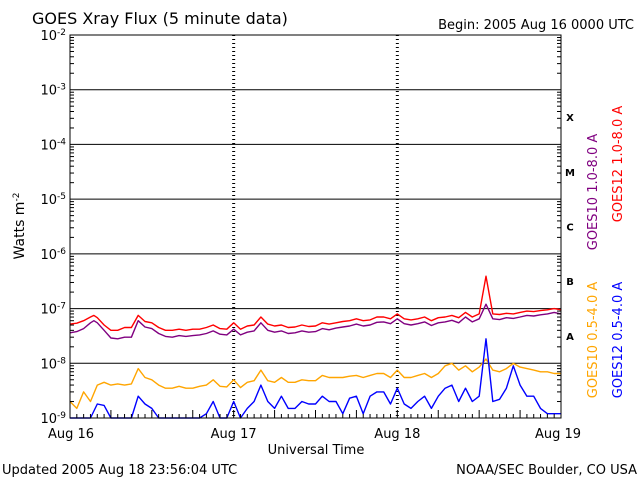 Image resolution: width=640 pixels, height=480 pixels. I want to click on updated-timestamp: Updated 2005 Aug 18 23:56:04 UTC, so click(119, 470).